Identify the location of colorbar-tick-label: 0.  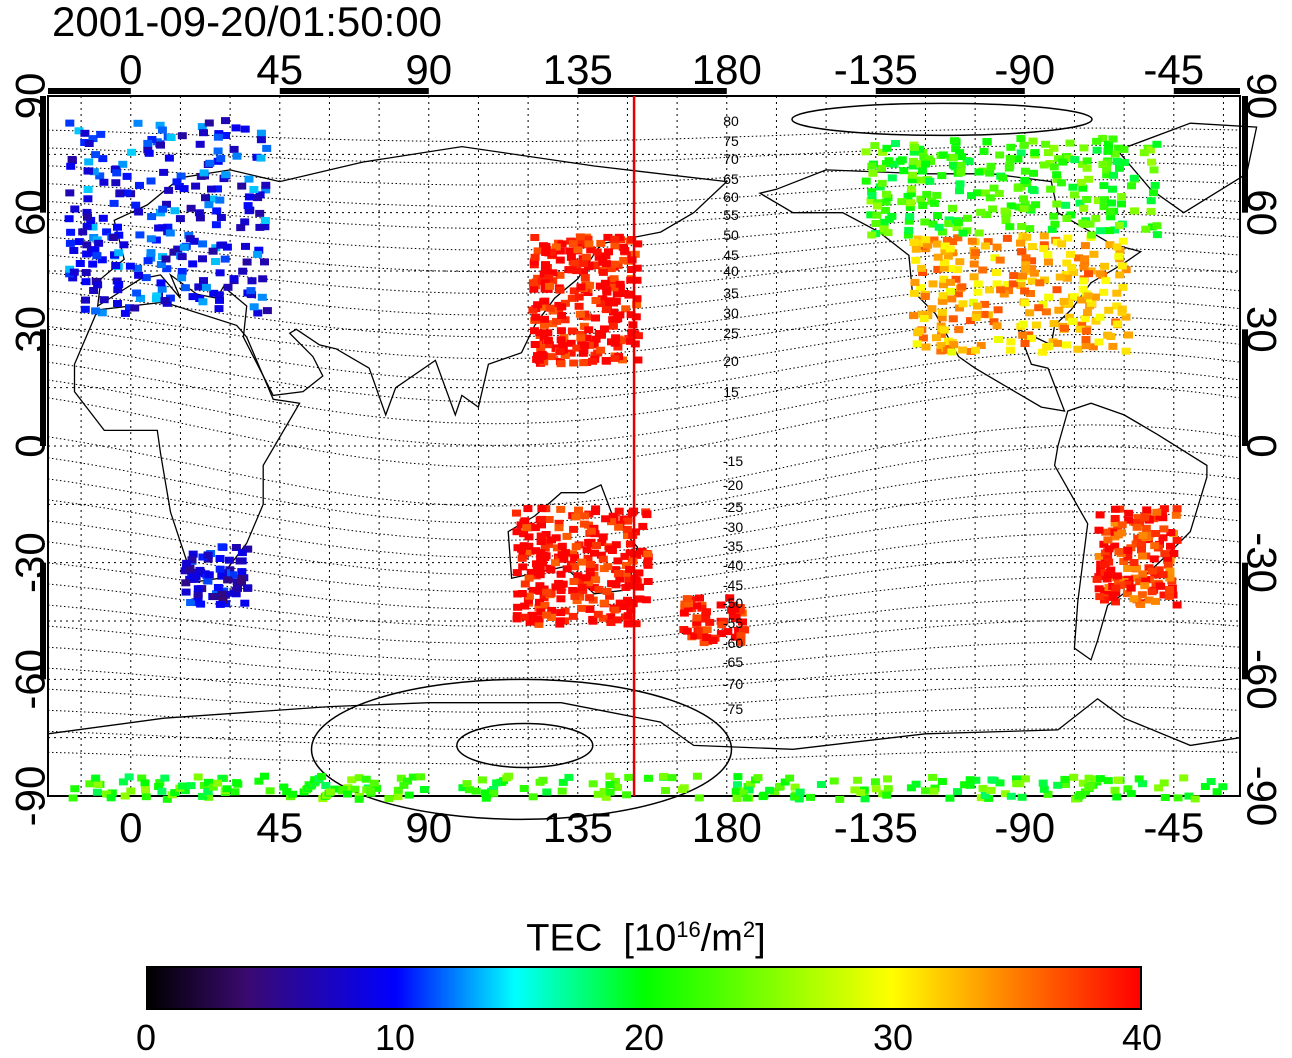
(146, 1037).